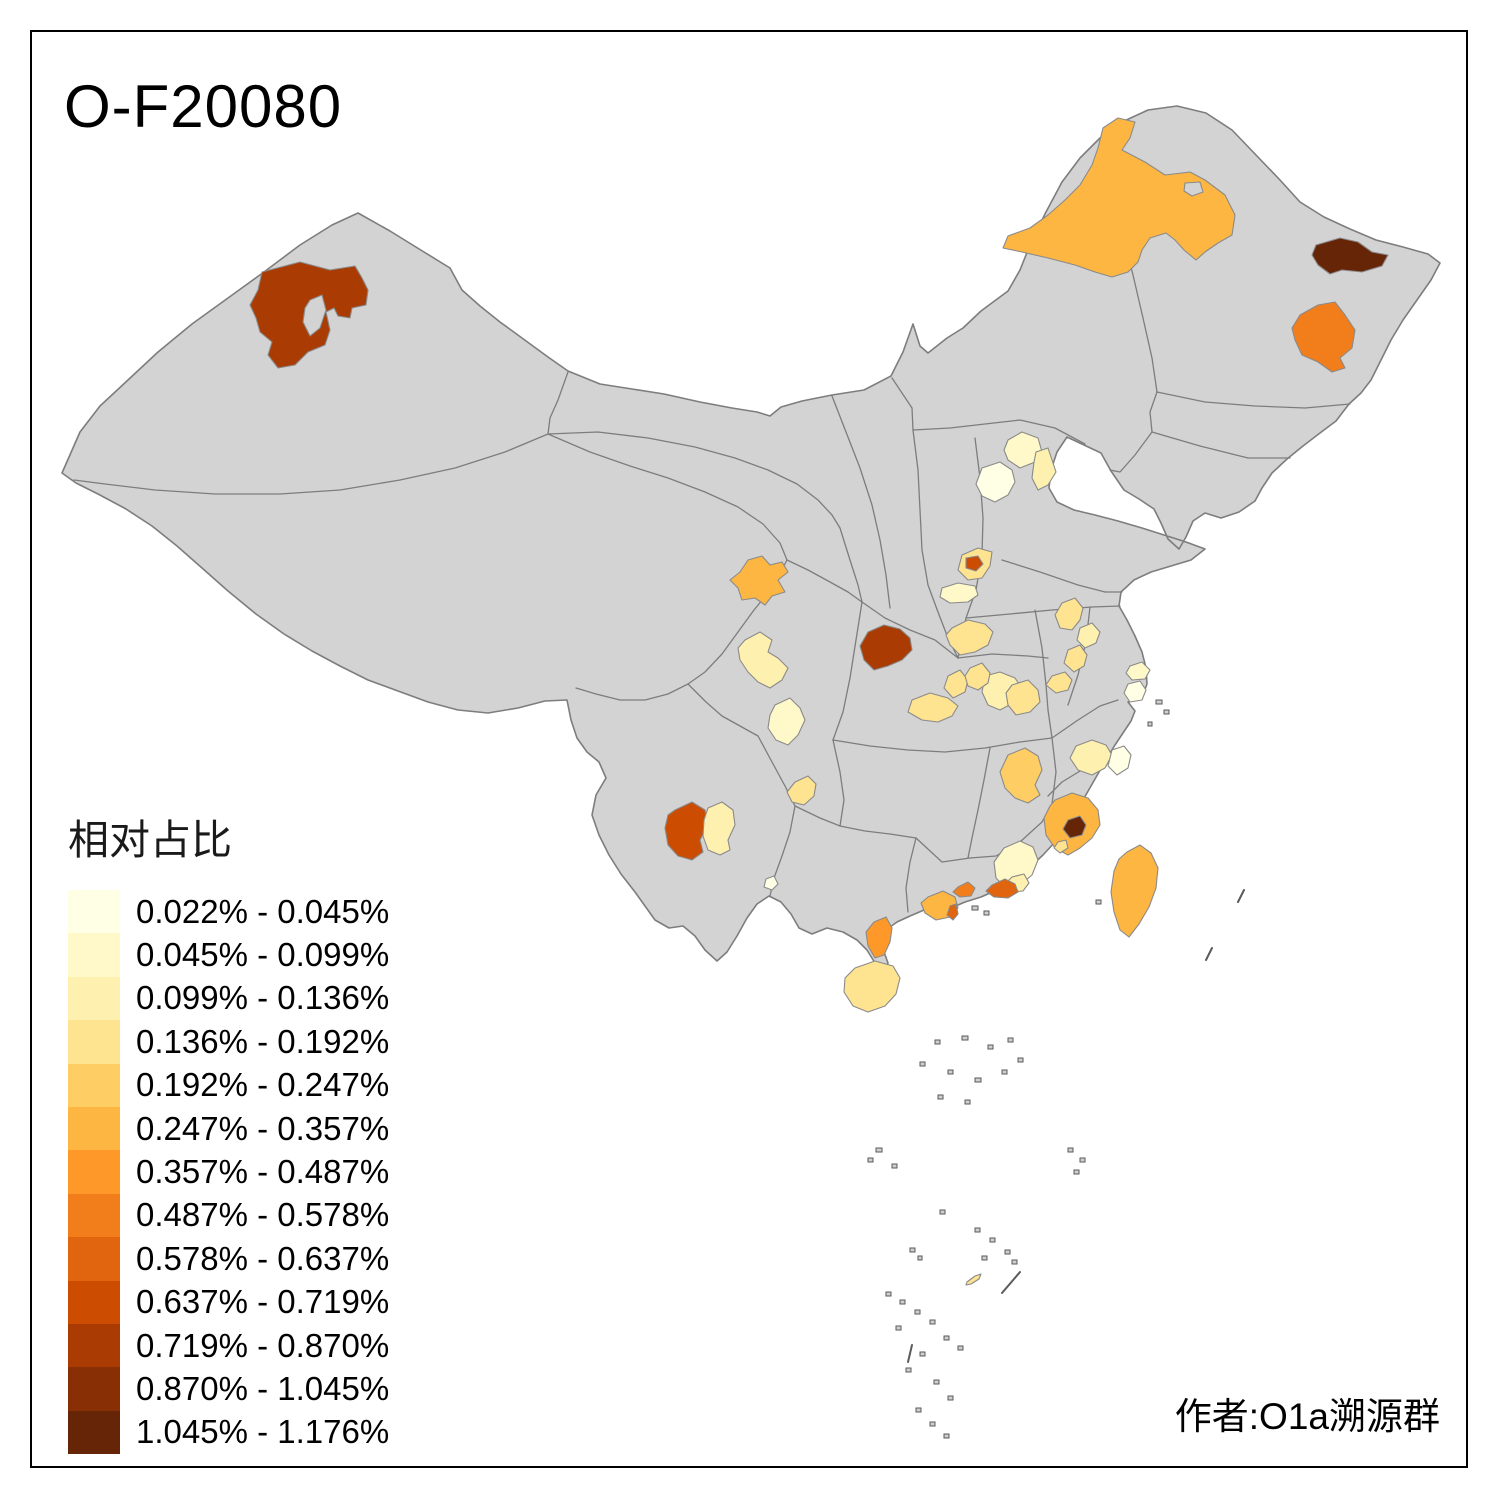 The height and width of the screenshot is (1500, 1500). Describe the element at coordinates (879, 937) in the screenshot. I see `region-leizhou-peninsula` at that location.